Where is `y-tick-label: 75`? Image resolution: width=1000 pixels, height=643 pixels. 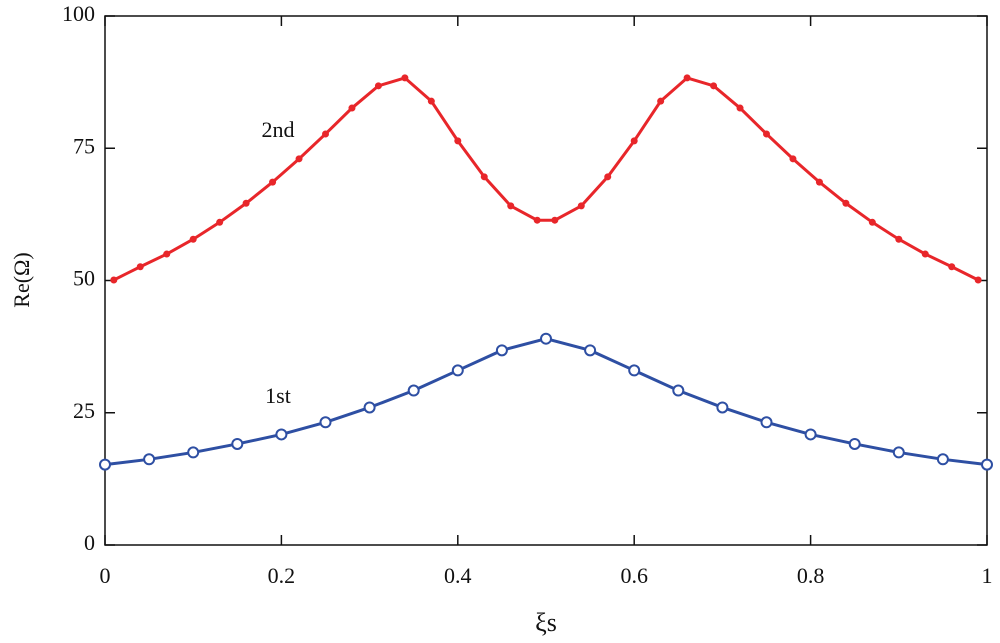 y-tick-label: 75 is located at coordinates (84, 145).